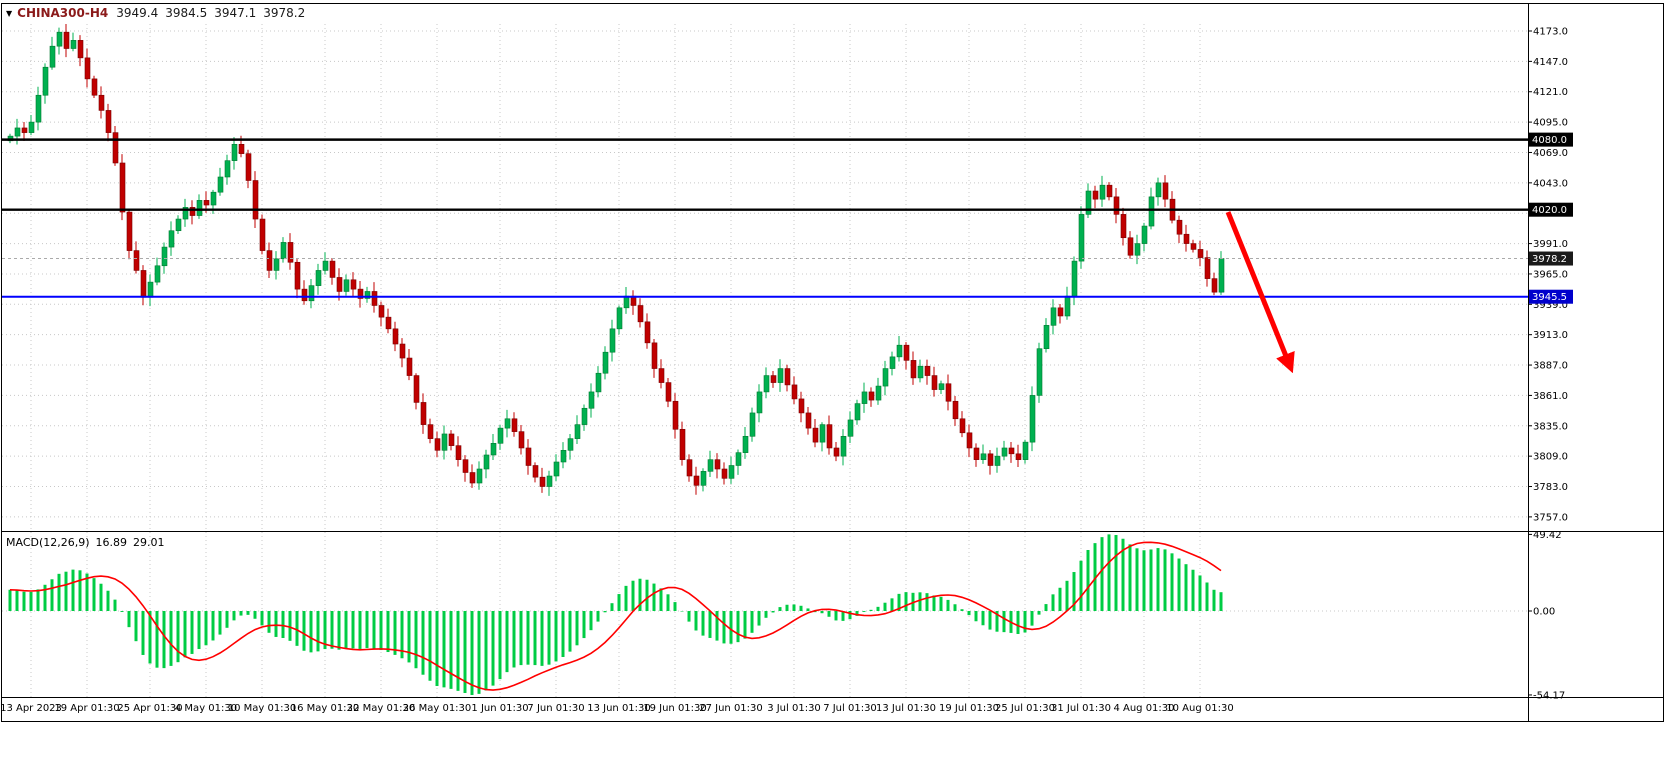 The height and width of the screenshot is (765, 1665). I want to click on svg-text: 4043.0, so click(1550, 183).